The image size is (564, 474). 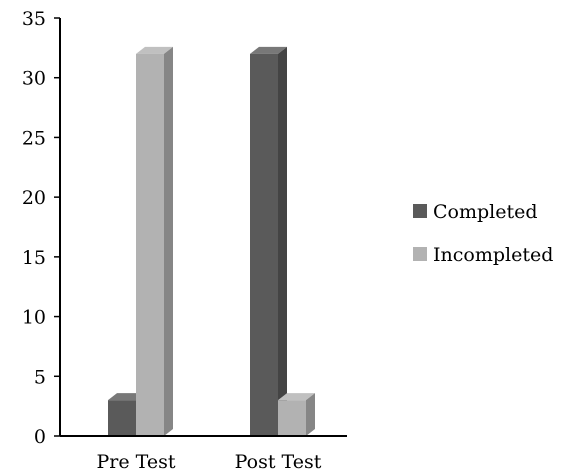 I want to click on legend-label: Completed, so click(x=485, y=212).